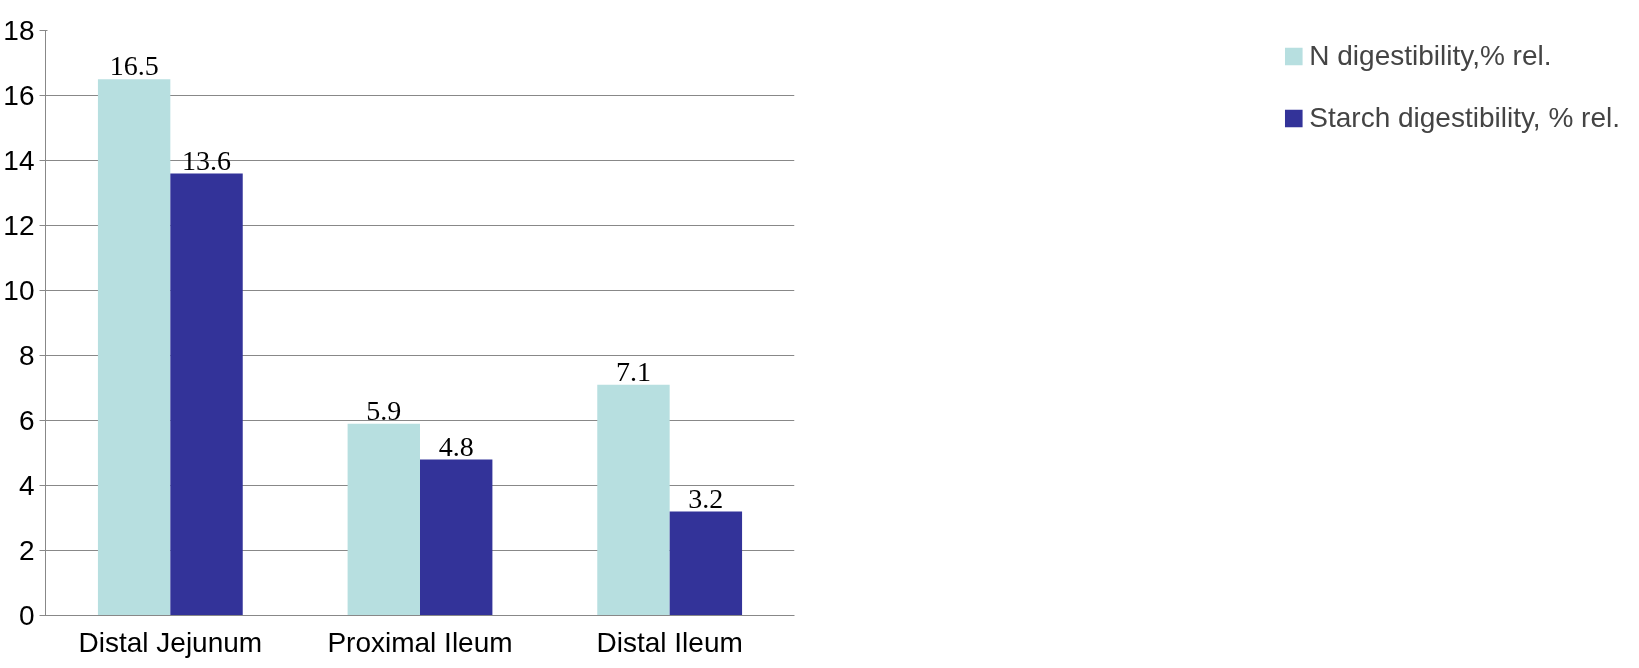  Describe the element at coordinates (19, 95) in the screenshot. I see `y-tick-label: 16` at that location.